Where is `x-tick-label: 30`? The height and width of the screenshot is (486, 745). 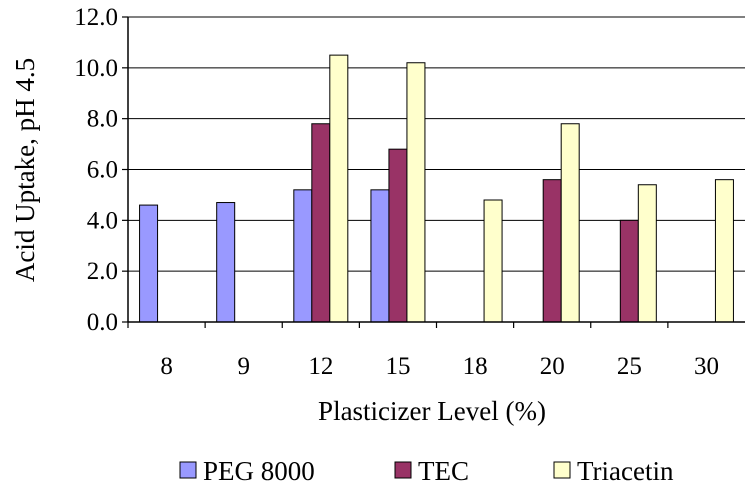
x-tick-label: 30 is located at coordinates (706, 366).